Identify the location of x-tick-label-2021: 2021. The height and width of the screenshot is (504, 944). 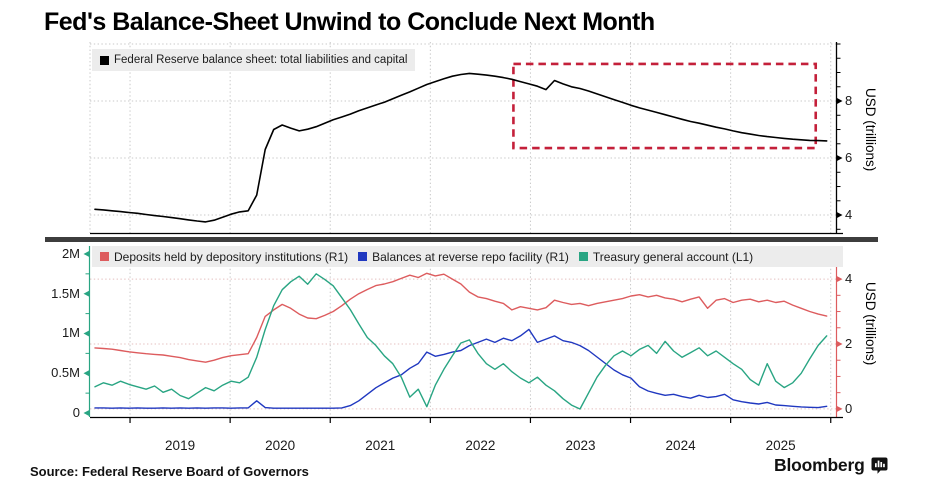
(380, 445).